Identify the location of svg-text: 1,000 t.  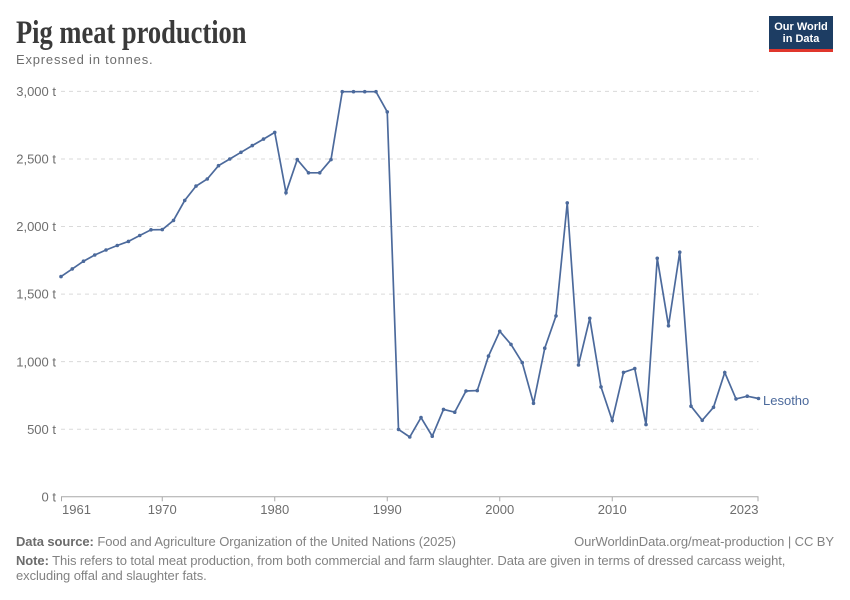
(36, 361).